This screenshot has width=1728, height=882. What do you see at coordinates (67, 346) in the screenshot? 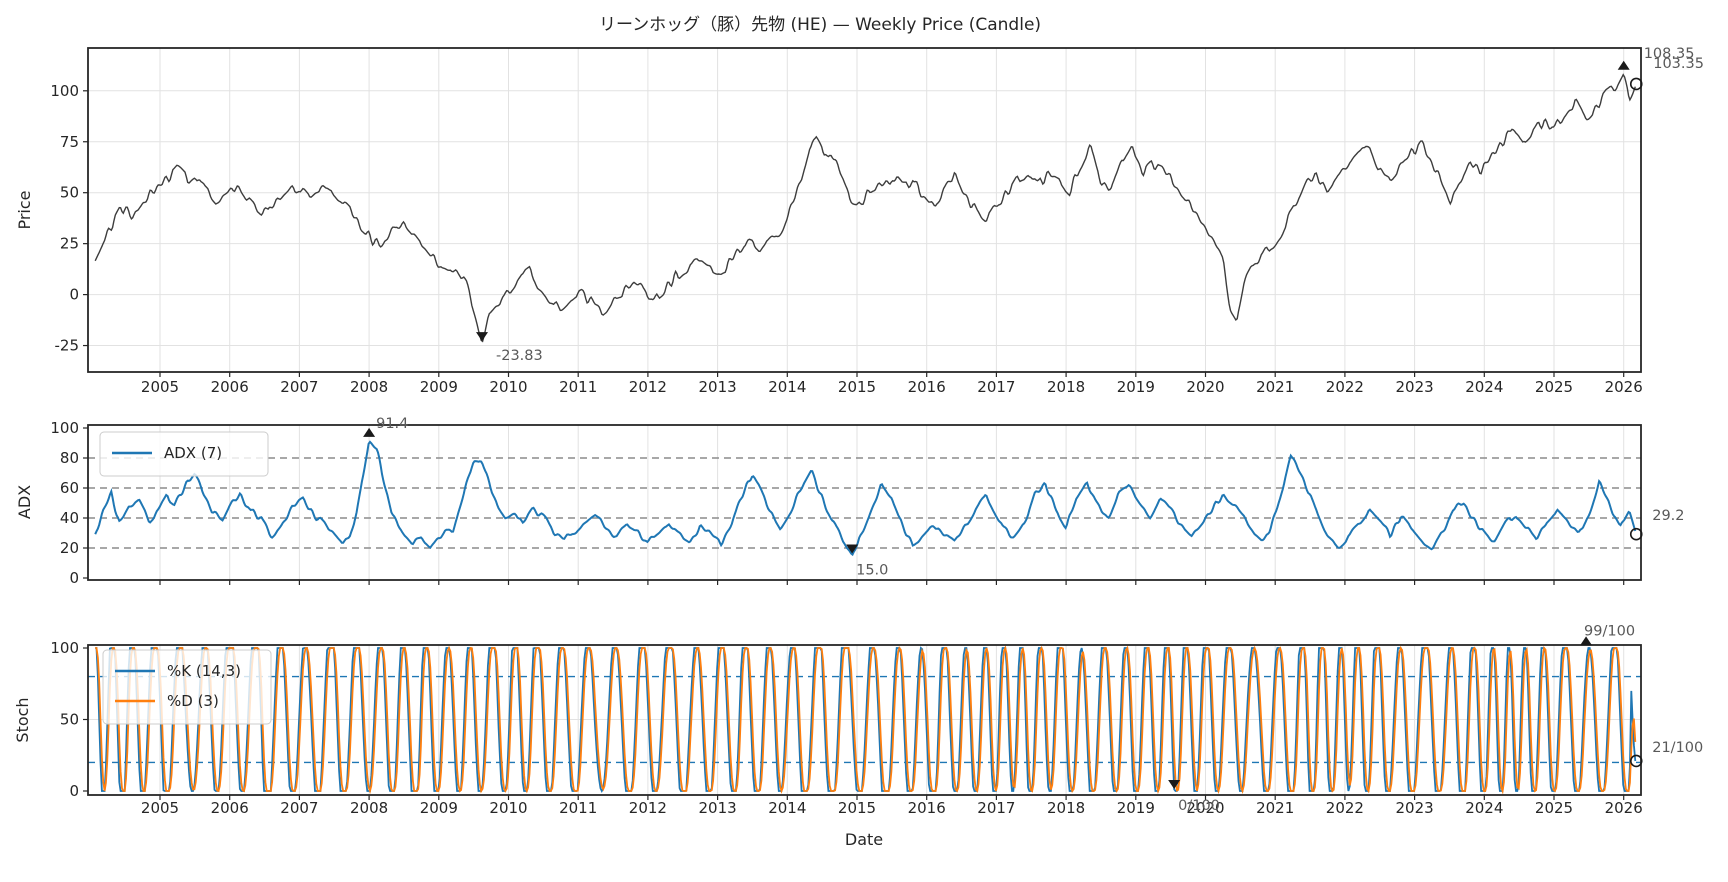
I see `y-tick-label: -25` at bounding box center [67, 346].